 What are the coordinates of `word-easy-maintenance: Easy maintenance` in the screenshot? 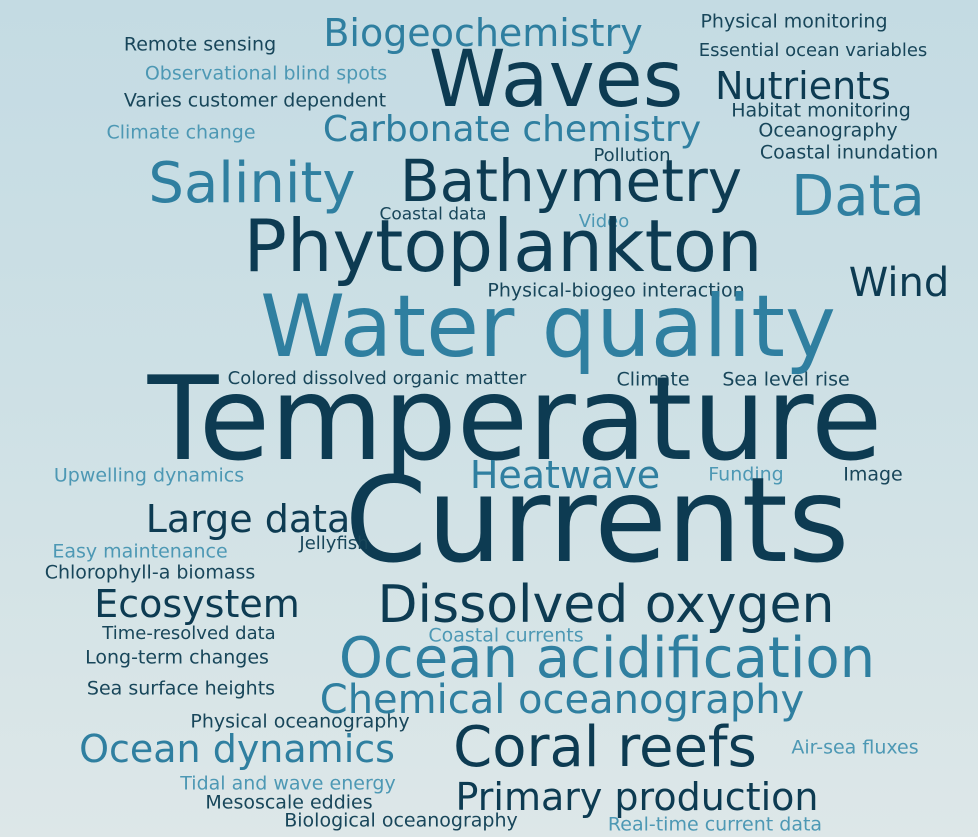 It's located at (140, 551).